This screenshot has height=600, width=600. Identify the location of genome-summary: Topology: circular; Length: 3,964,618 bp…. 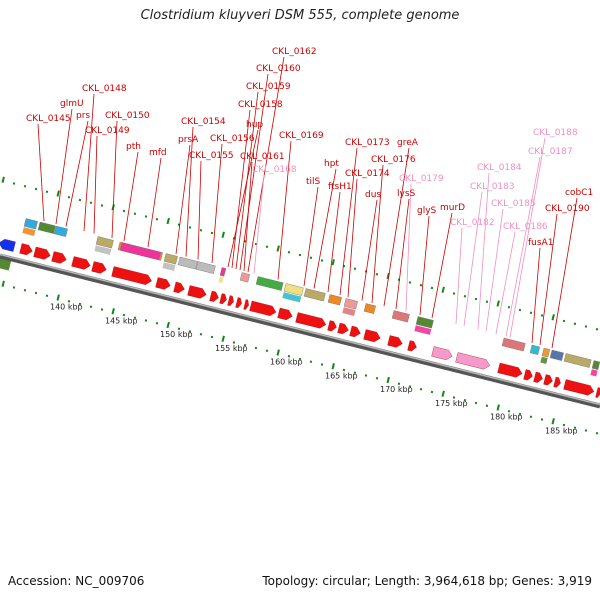
(427, 581).